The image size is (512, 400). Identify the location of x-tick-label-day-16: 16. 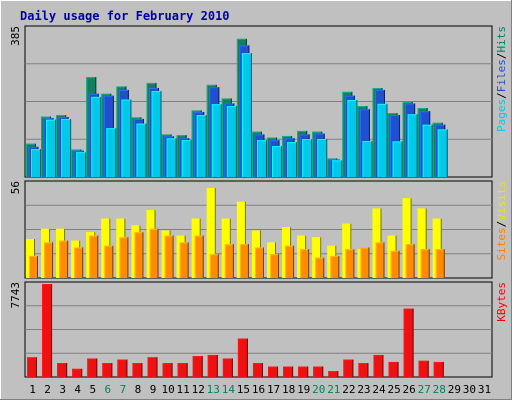
(258, 389).